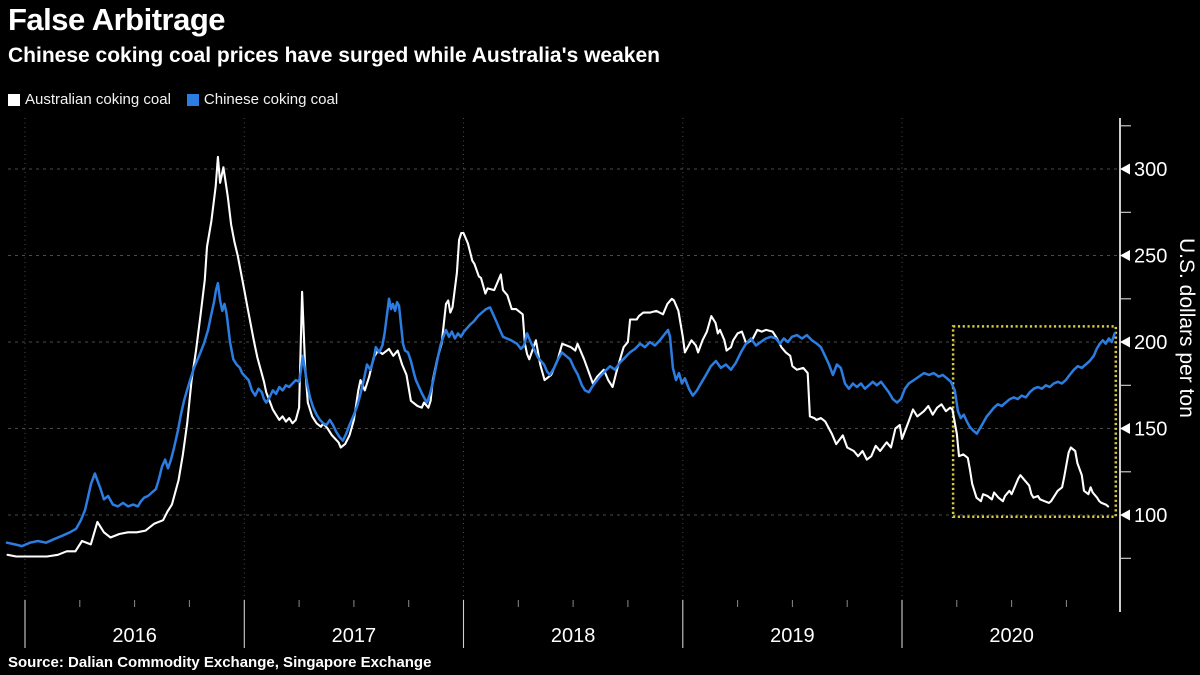  Describe the element at coordinates (1186, 328) in the screenshot. I see `y-axis-title: U.S. dollars per ton` at that location.